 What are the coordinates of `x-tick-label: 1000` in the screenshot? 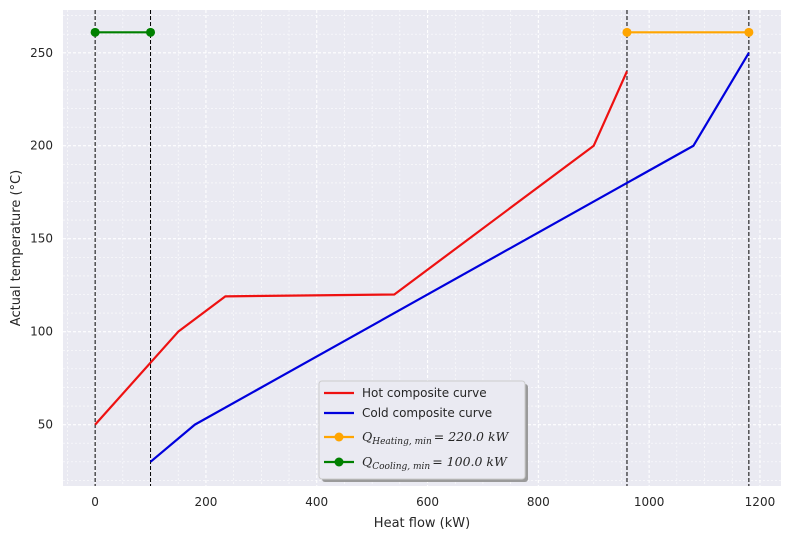 It's located at (649, 502).